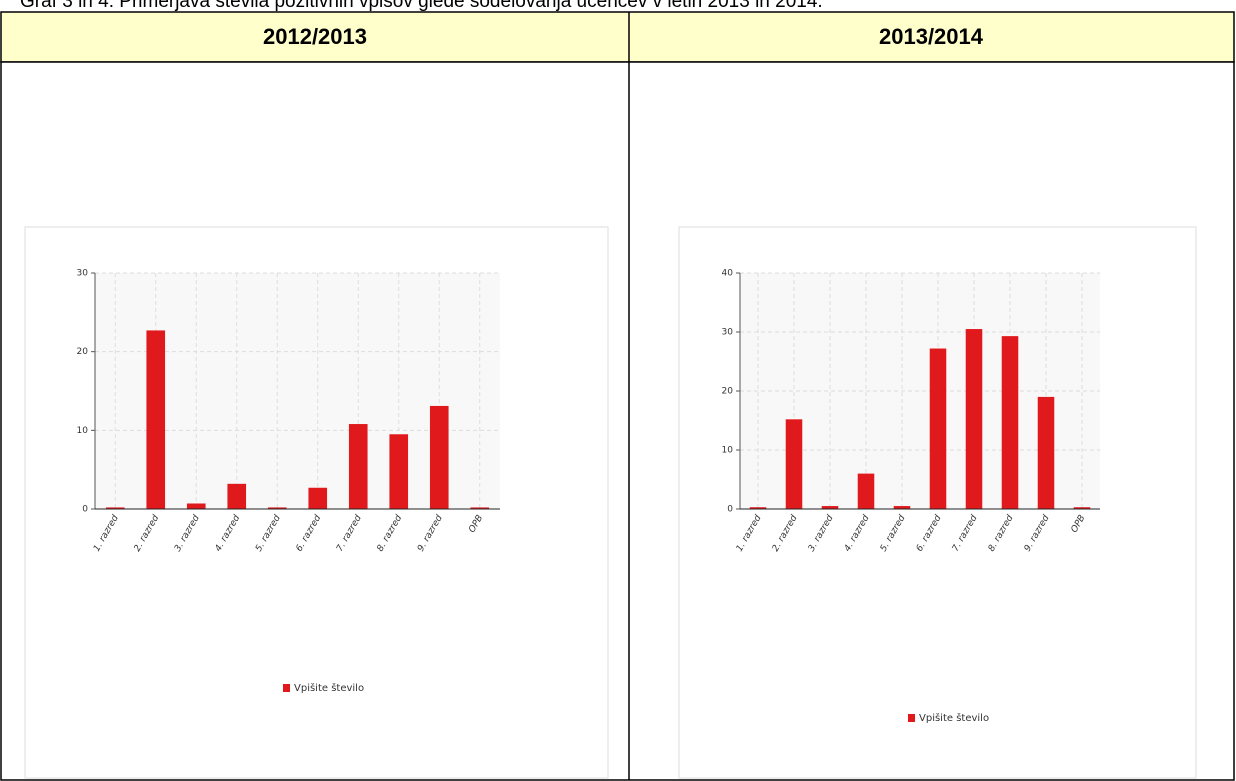  Describe the element at coordinates (728, 274) in the screenshot. I see `y-tick-label: 40` at that location.